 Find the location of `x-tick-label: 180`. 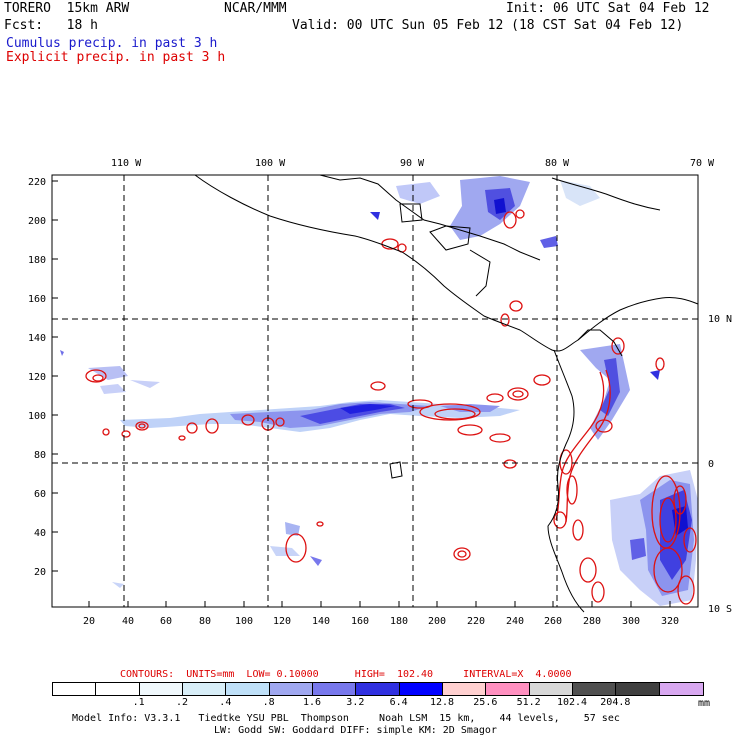

x-tick-label: 180 is located at coordinates (399, 621).